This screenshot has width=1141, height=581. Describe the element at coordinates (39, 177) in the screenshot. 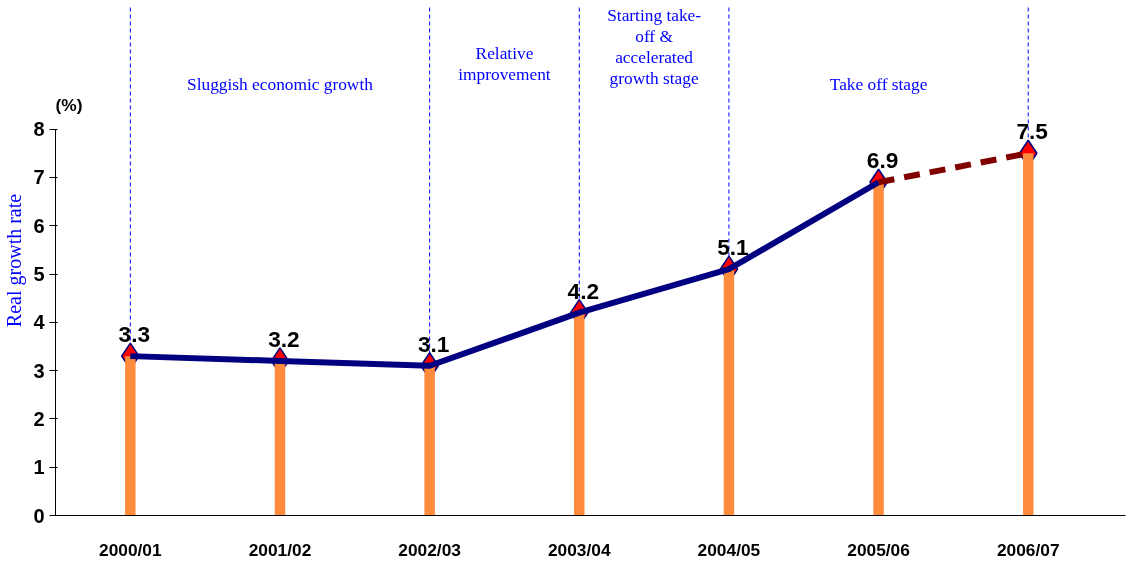

I see `y-tick-label: 7` at that location.